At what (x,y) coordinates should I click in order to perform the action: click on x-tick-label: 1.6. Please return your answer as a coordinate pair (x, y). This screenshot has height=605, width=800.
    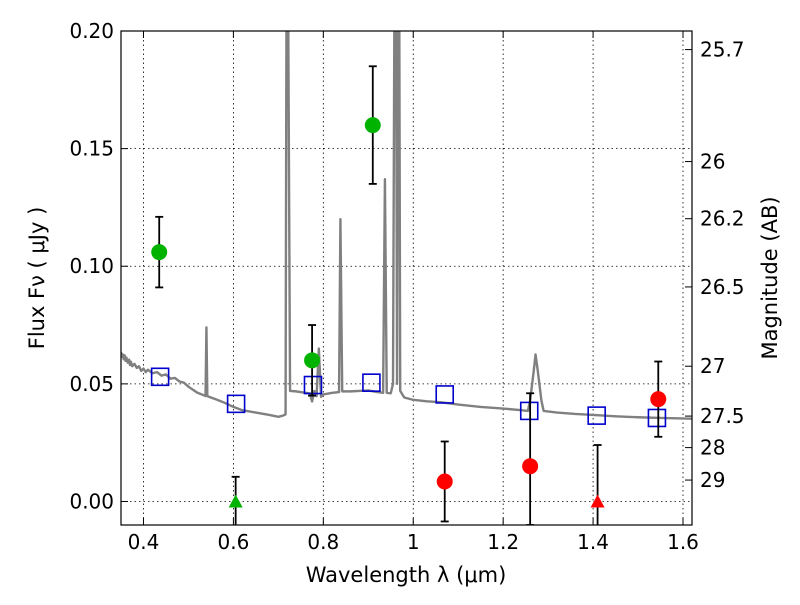
    Looking at the image, I should click on (683, 542).